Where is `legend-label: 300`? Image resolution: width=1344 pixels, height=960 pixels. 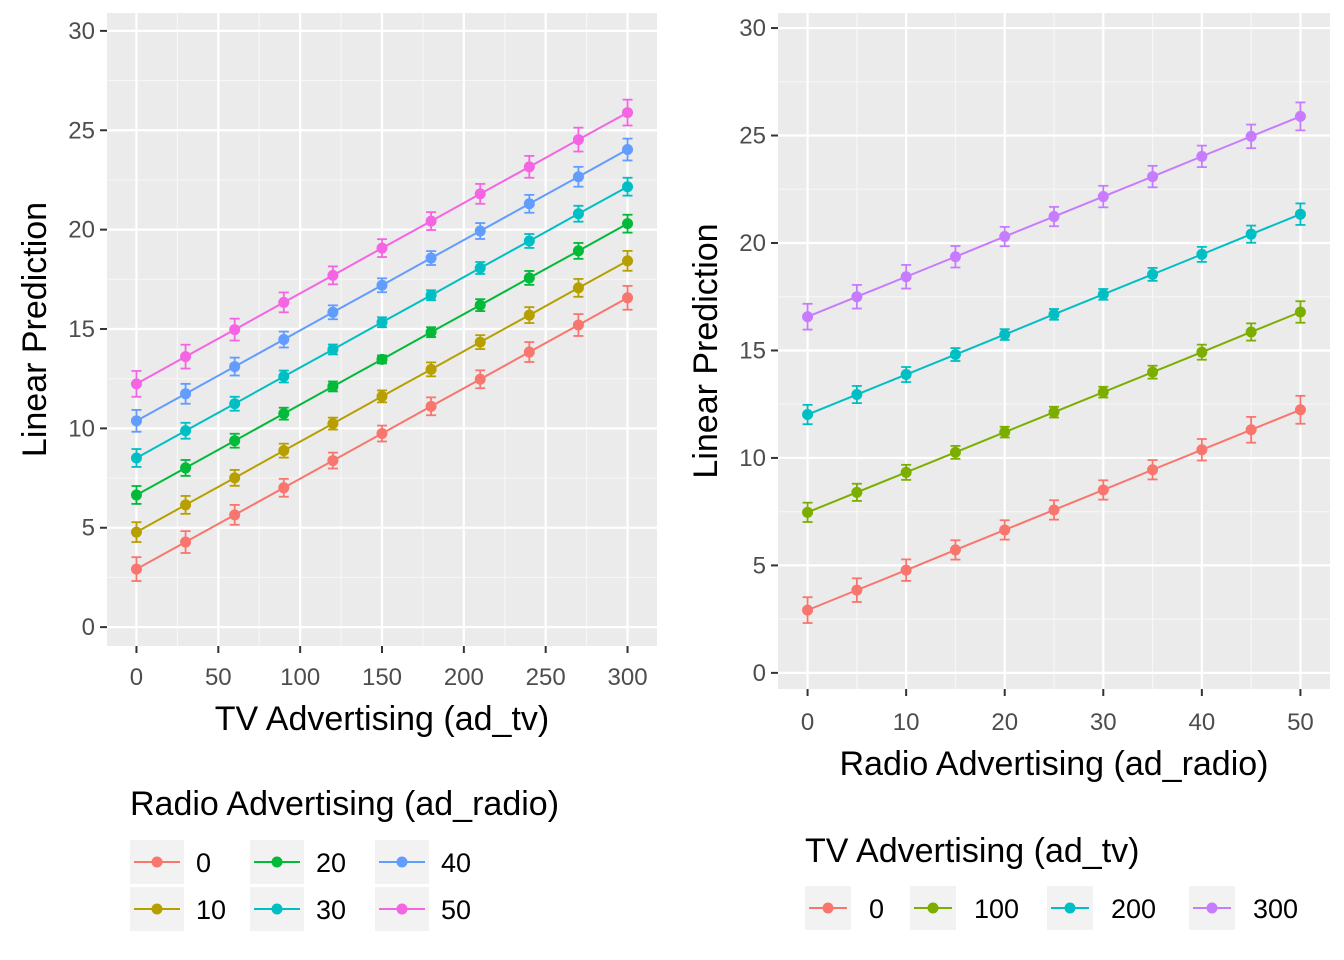 legend-label: 300 is located at coordinates (1275, 909).